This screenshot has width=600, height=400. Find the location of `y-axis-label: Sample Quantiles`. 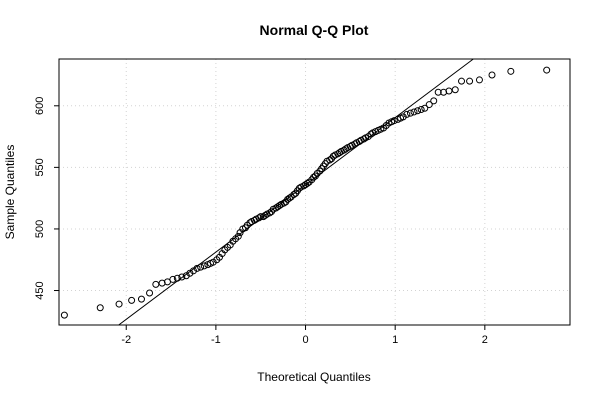

y-axis-label: Sample Quantiles is located at coordinates (10, 192).